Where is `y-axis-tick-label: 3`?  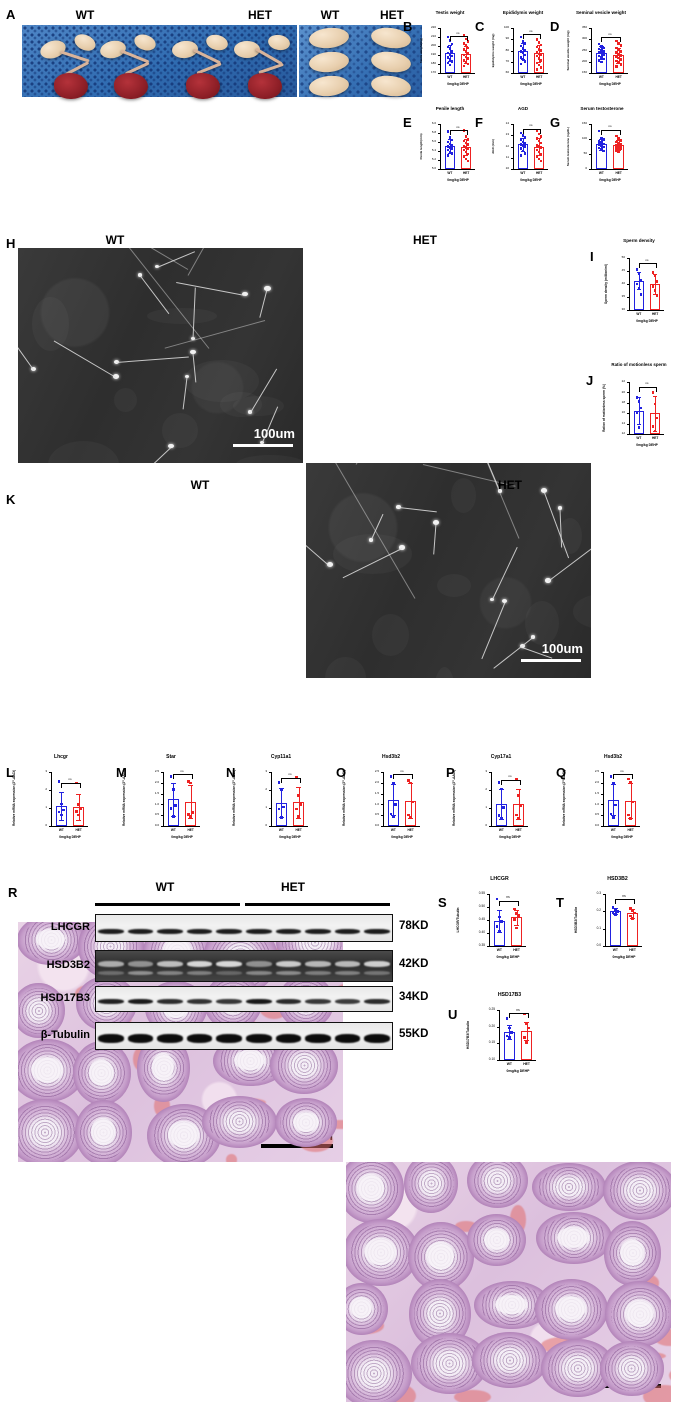 y-axis-tick-label: 3 is located at coordinates (266, 771).